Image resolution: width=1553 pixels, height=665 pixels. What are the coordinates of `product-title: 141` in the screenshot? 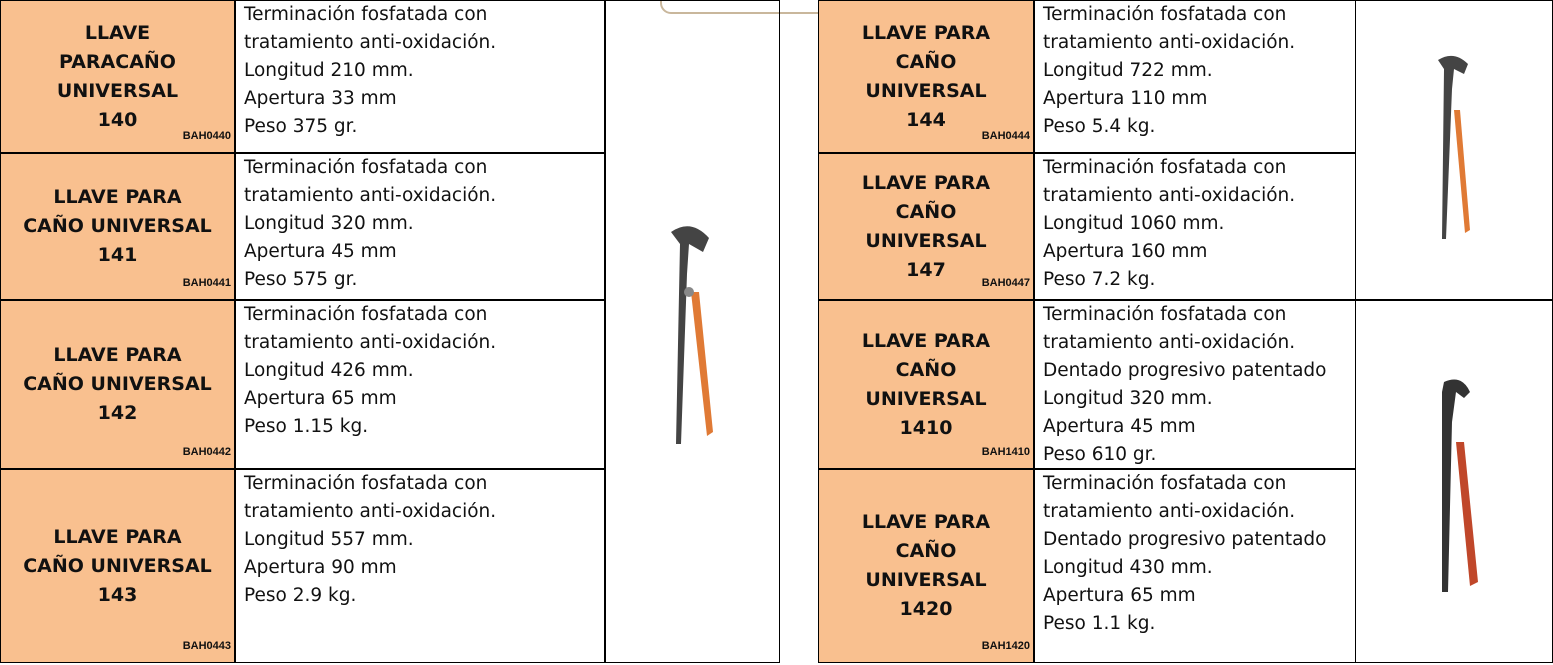 It's located at (117, 255).